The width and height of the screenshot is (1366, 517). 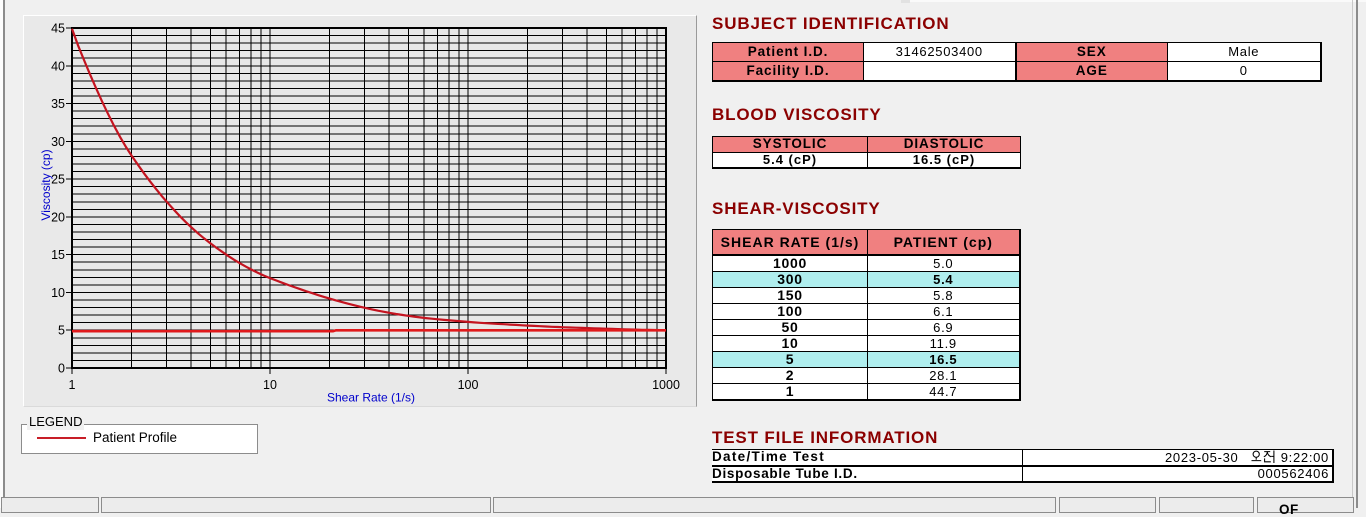 What do you see at coordinates (58, 180) in the screenshot?
I see `svg-text: 25` at bounding box center [58, 180].